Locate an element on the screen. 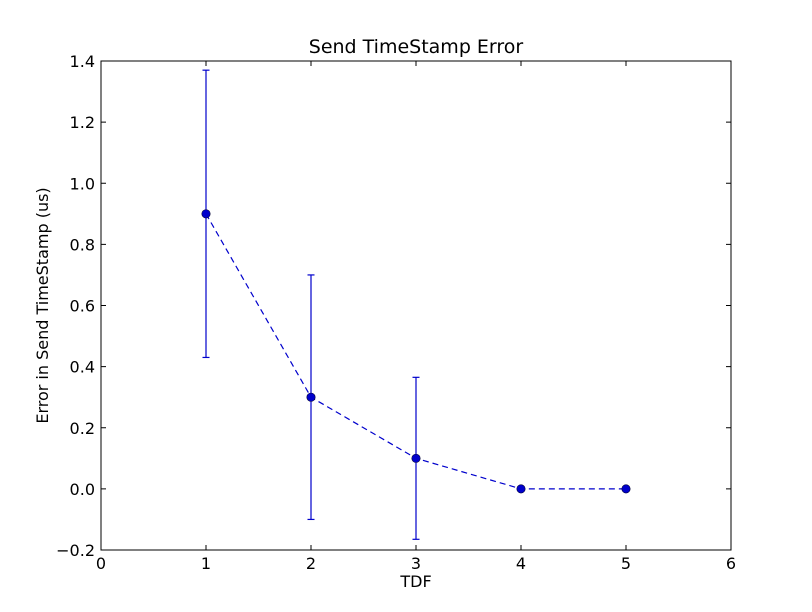 The height and width of the screenshot is (612, 812). x-tick-label: 1 is located at coordinates (206, 563).